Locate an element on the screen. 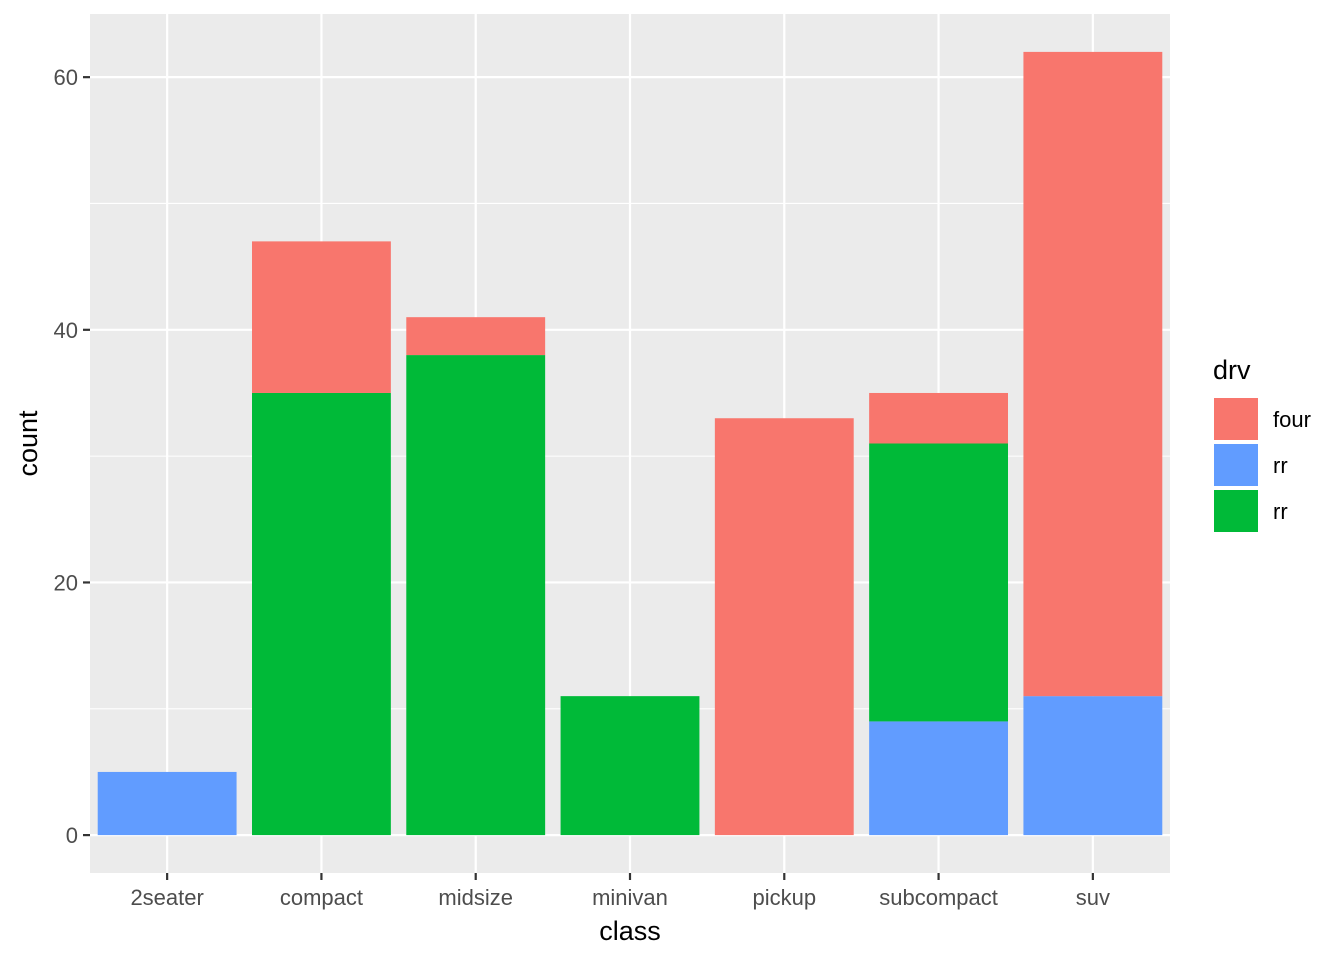  legend: drv four rr rr is located at coordinates (1262, 443).